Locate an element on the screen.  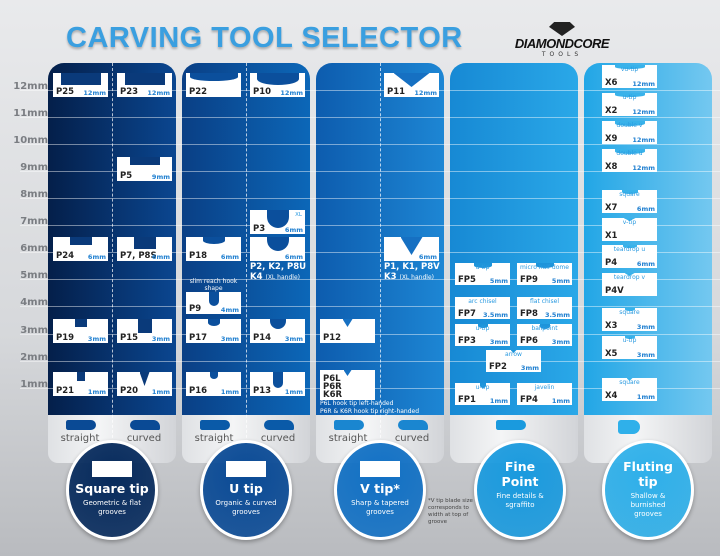
tool-card-p23: P23 12mm is located at coordinates (144, 85).